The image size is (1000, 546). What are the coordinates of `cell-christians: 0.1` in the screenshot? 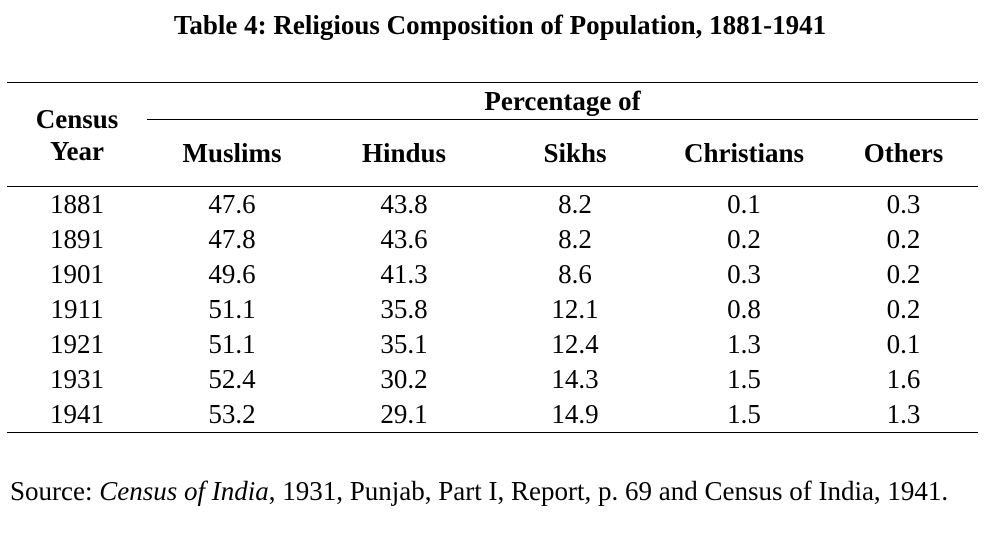 It's located at (744, 204).